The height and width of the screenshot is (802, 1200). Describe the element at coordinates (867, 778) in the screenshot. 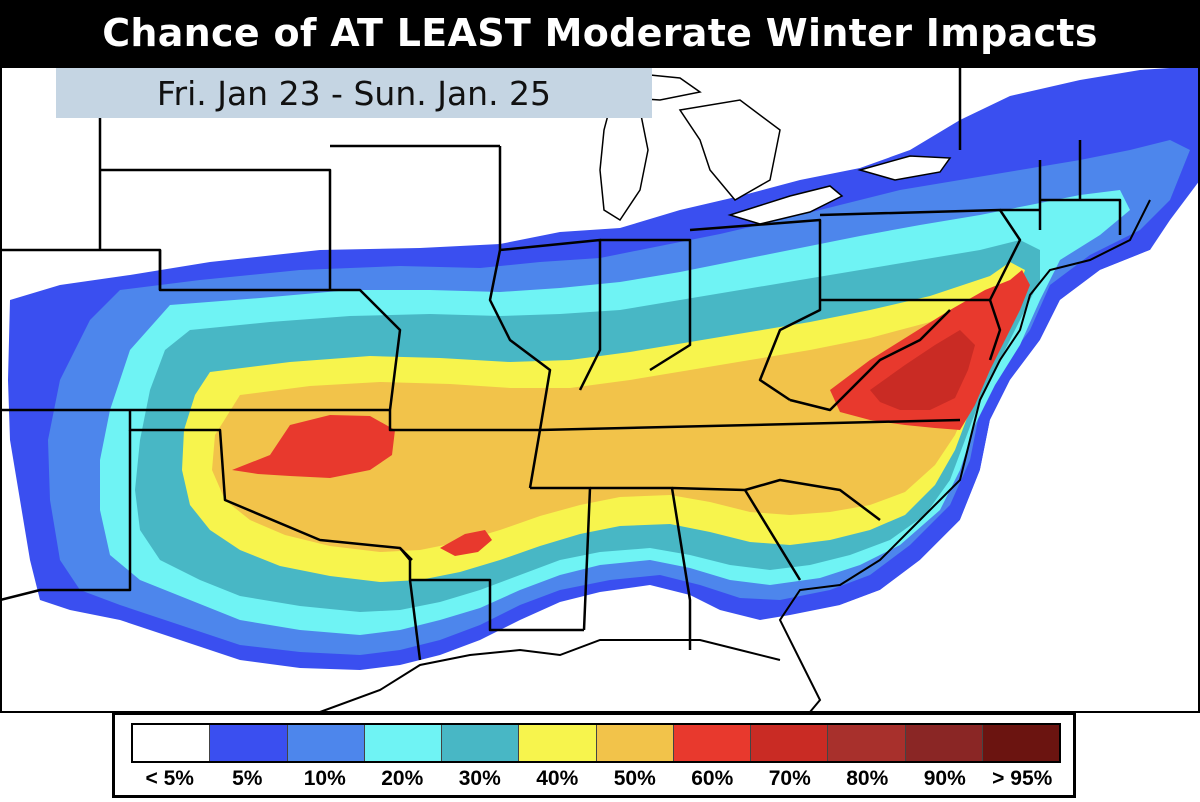

I see `legend-label: 80%` at that location.